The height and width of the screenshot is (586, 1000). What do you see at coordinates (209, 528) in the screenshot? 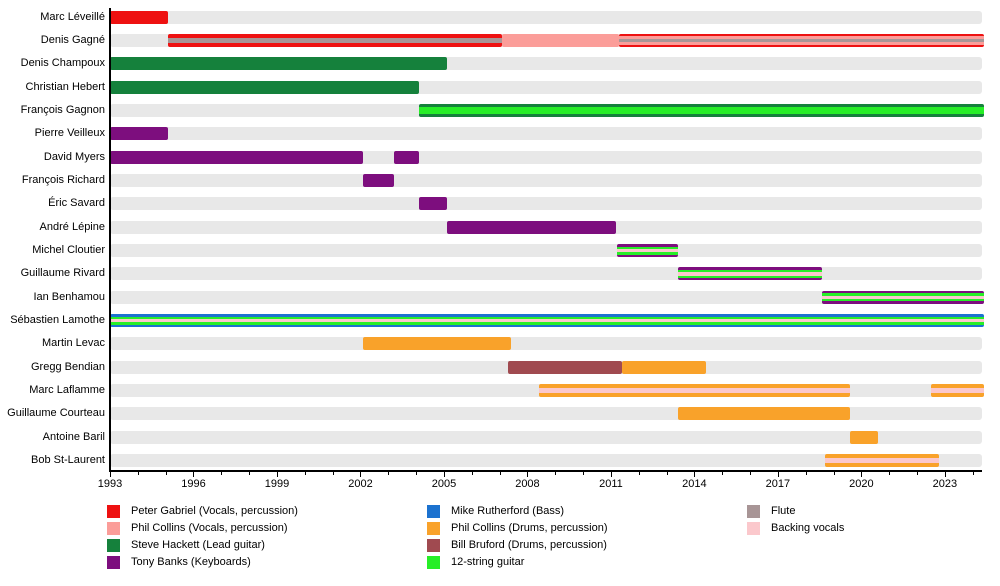
I see `legend-label-phil_collins_vocals: Phil Collins (Vocals, percussion)` at bounding box center [209, 528].